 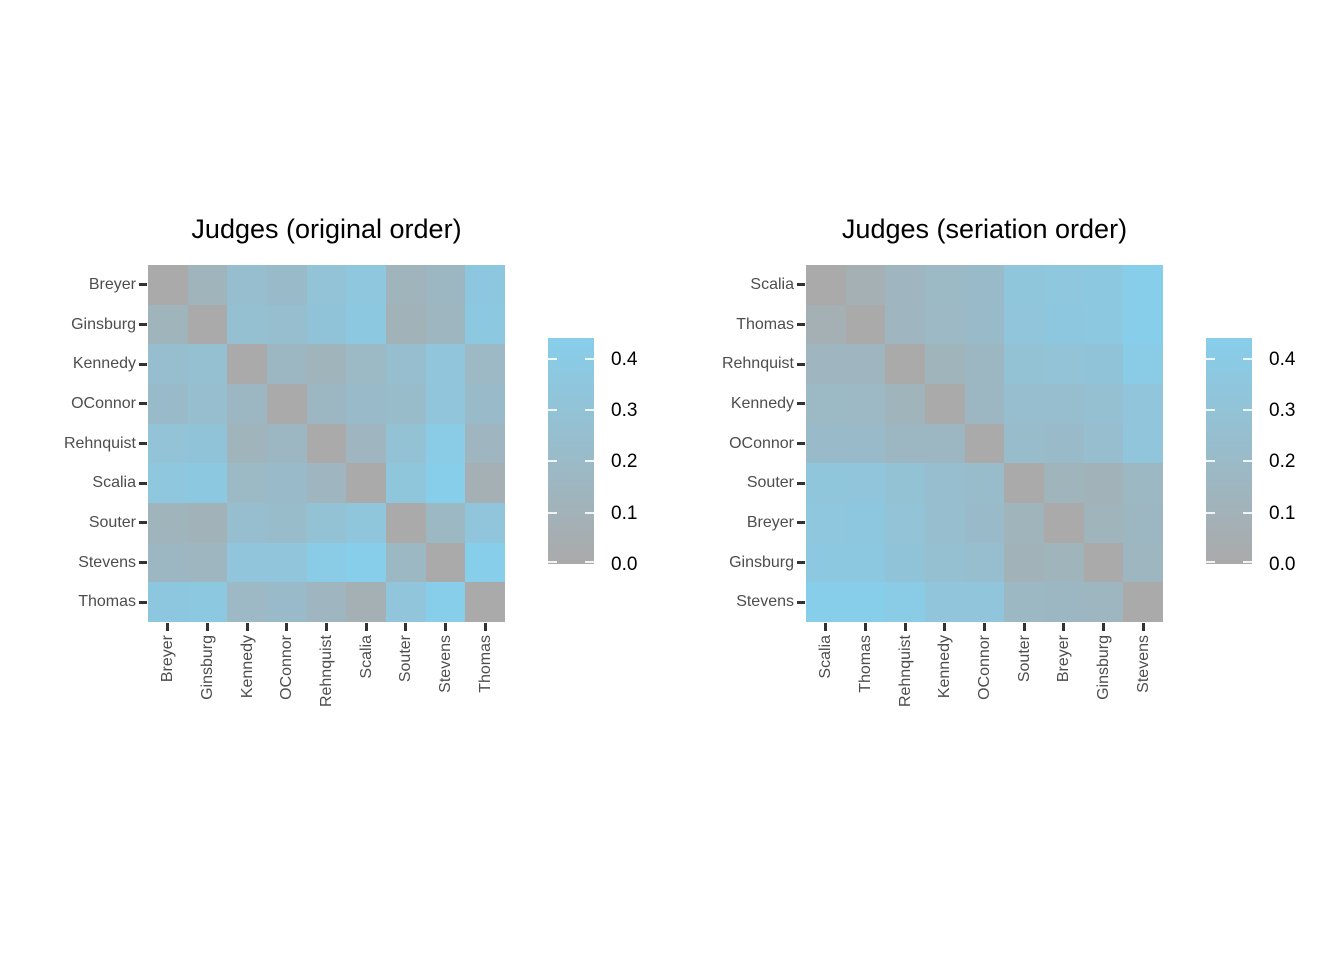 I want to click on legend-tick-label: 0.1, so click(x=1282, y=513).